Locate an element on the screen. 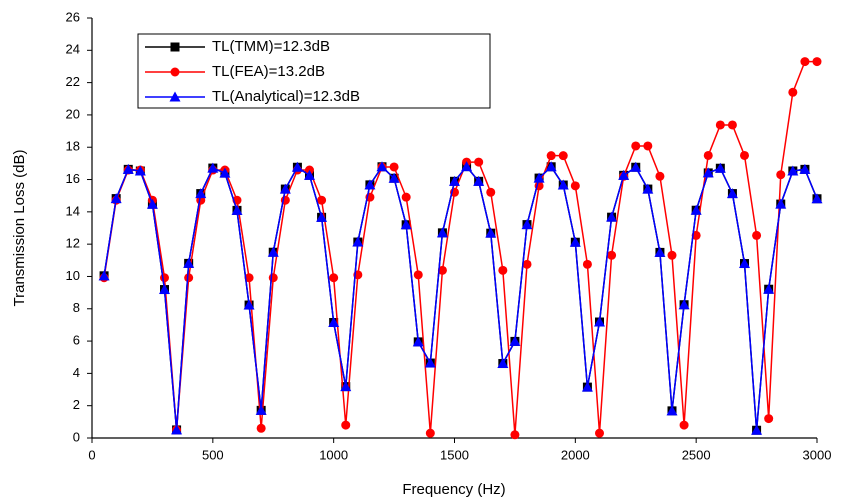 This screenshot has height=503, width=841. x-tick-label: 3000 is located at coordinates (817, 454).